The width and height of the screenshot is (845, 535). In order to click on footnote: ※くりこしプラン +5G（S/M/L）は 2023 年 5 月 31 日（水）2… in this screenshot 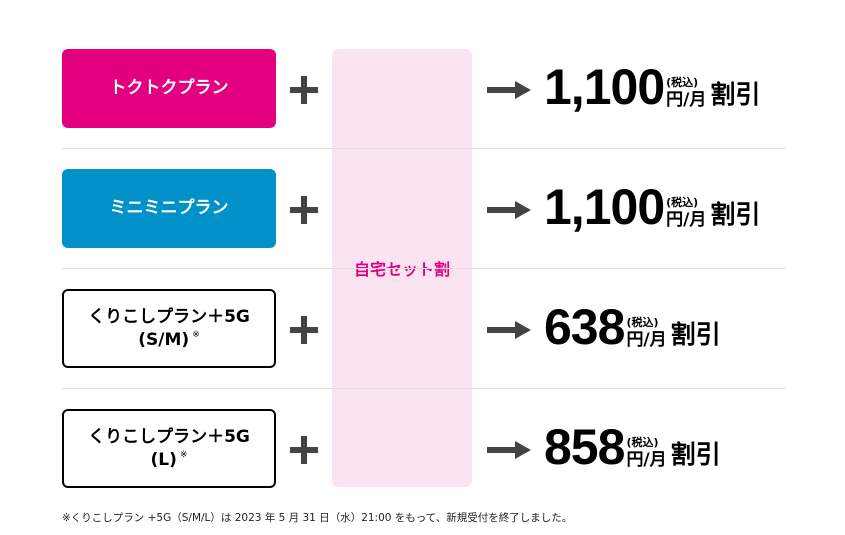, I will do `click(317, 518)`.